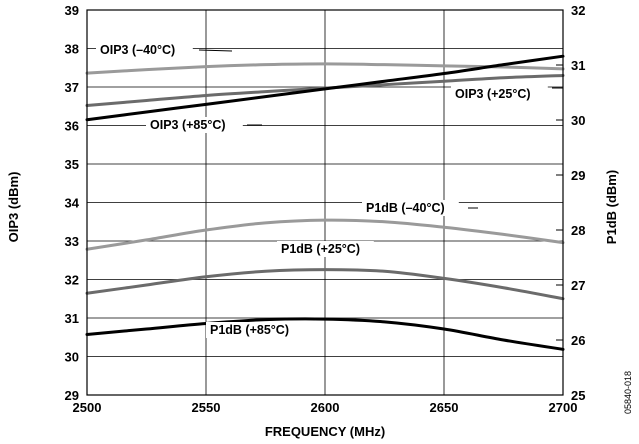 This screenshot has height=444, width=639. What do you see at coordinates (578, 65) in the screenshot?
I see `y-tick-label-right: 31` at bounding box center [578, 65].